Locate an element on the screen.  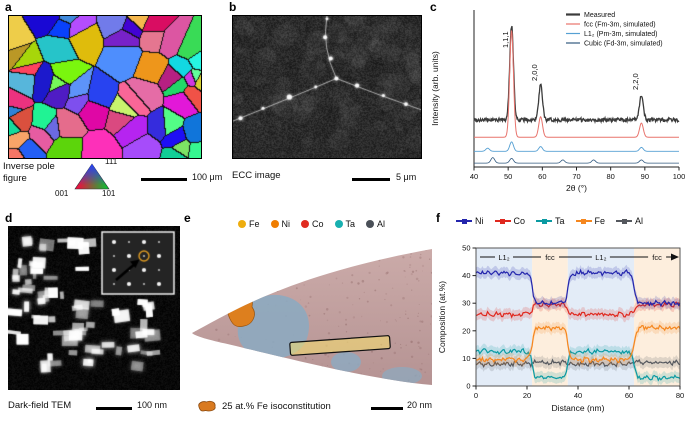
peak-label: 1,1,1 is located at coordinates (505, 39).